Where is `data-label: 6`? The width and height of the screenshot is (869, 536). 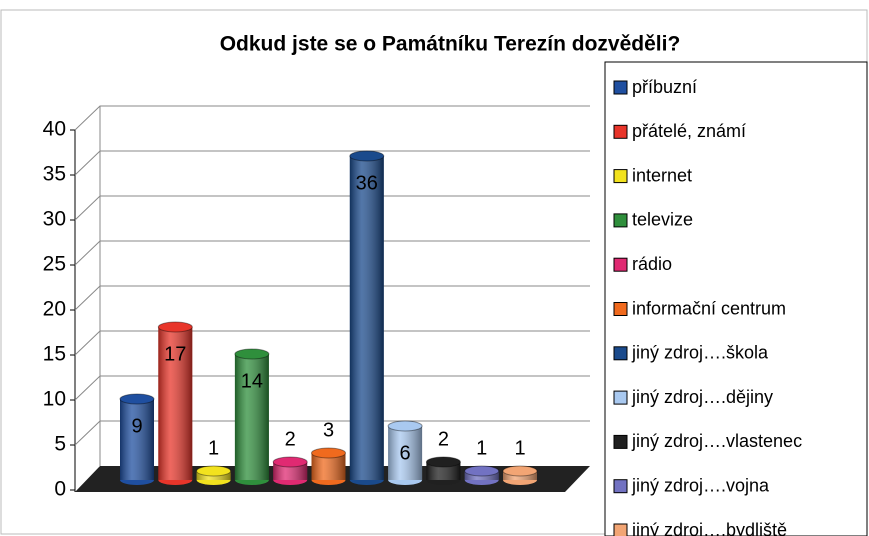
data-label: 6 is located at coordinates (405, 453).